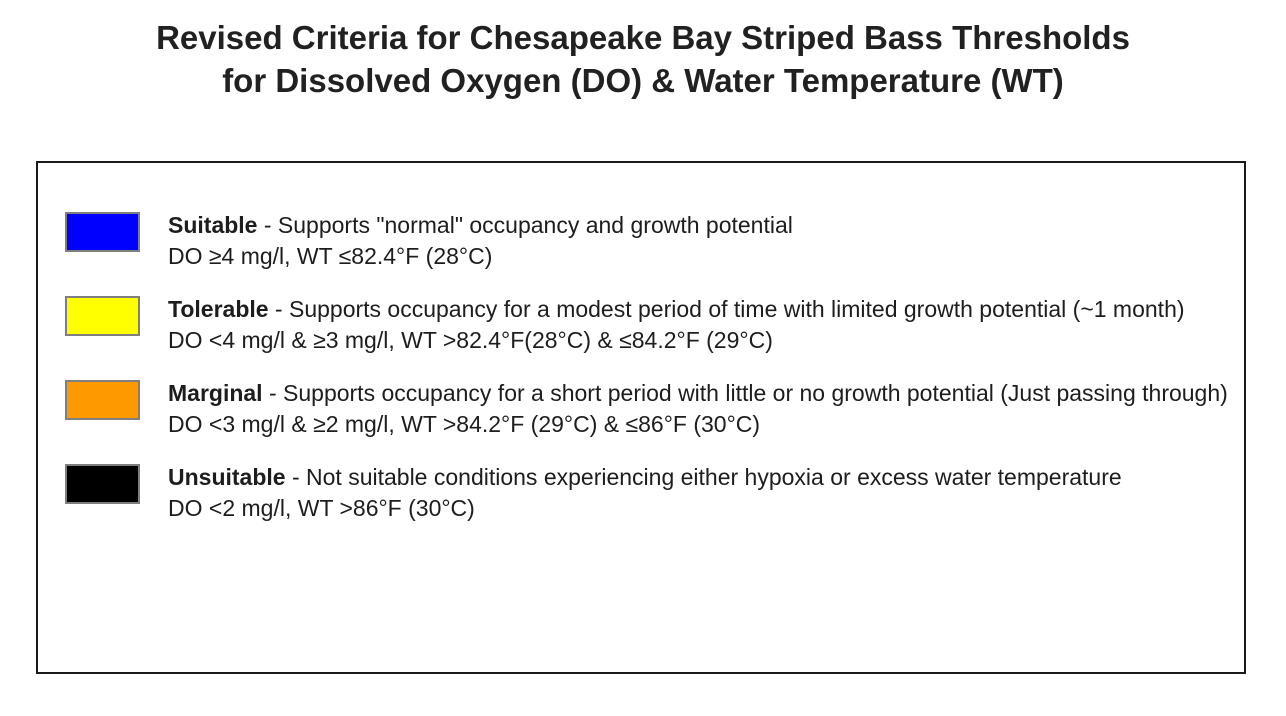 The width and height of the screenshot is (1286, 716). What do you see at coordinates (102, 400) in the screenshot?
I see `marginal-color-swatch` at bounding box center [102, 400].